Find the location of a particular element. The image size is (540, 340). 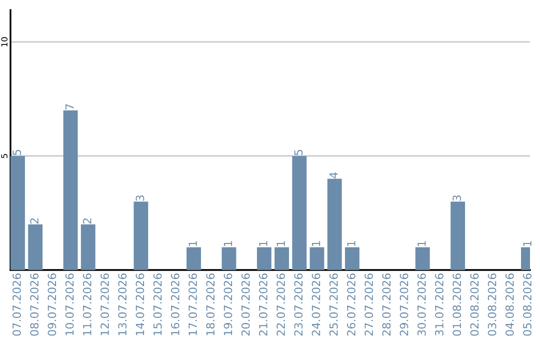

x-tick-label: 07.07.2026 is located at coordinates (16, 304).